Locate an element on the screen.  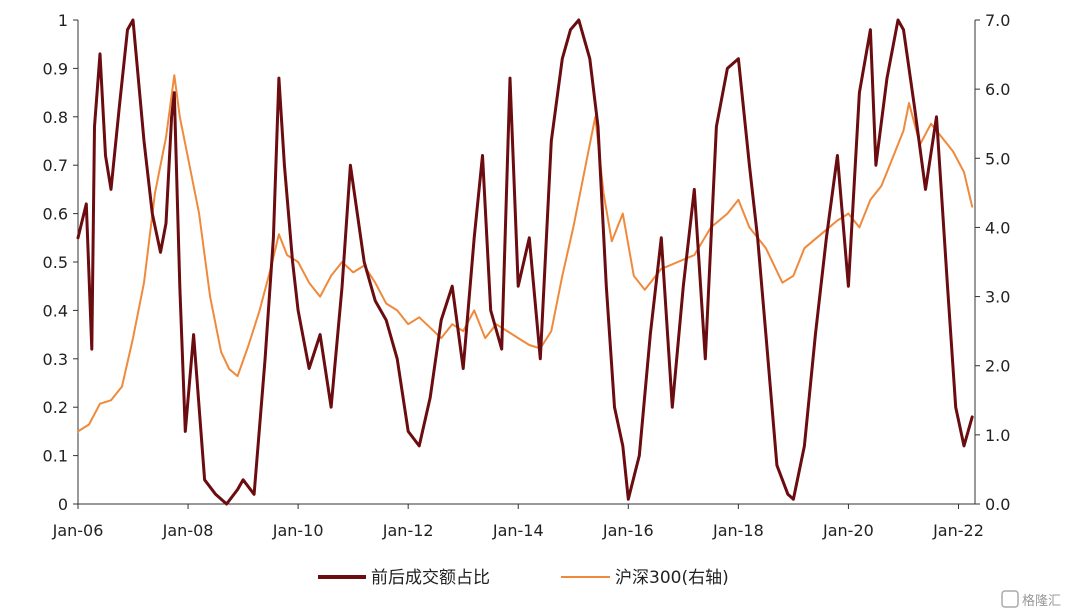
left-y-tick-label: 0 is located at coordinates (63, 504).